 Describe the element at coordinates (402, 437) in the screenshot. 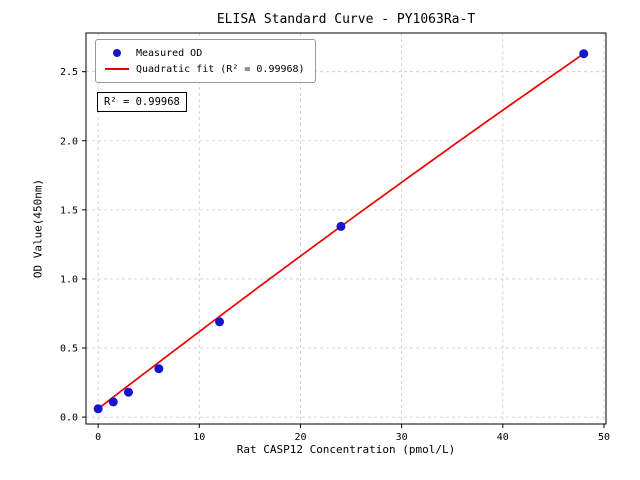

I see `x-tick-label: 30` at that location.